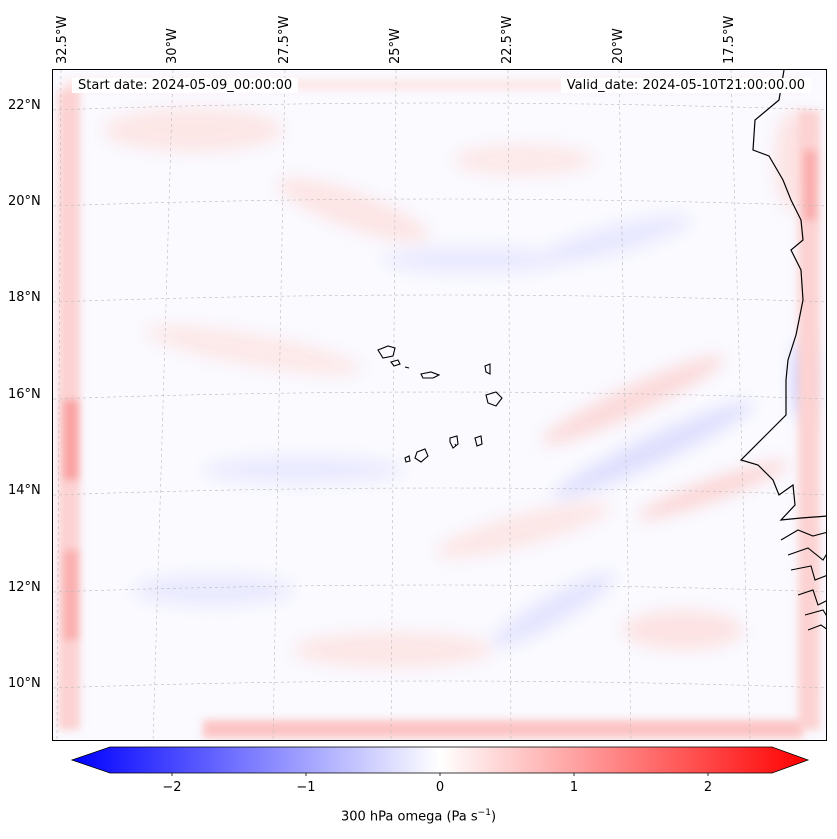  Describe the element at coordinates (185, 85) in the screenshot. I see `start-date-label: Start date: 2024-05-09_00:00:00` at that location.